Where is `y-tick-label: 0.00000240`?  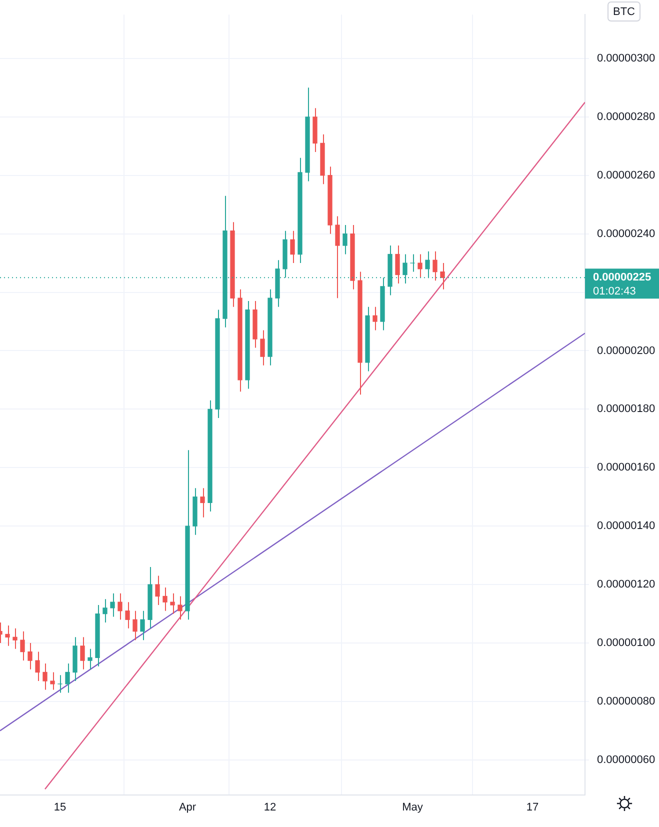
y-tick-label: 0.00000240 is located at coordinates (626, 234).